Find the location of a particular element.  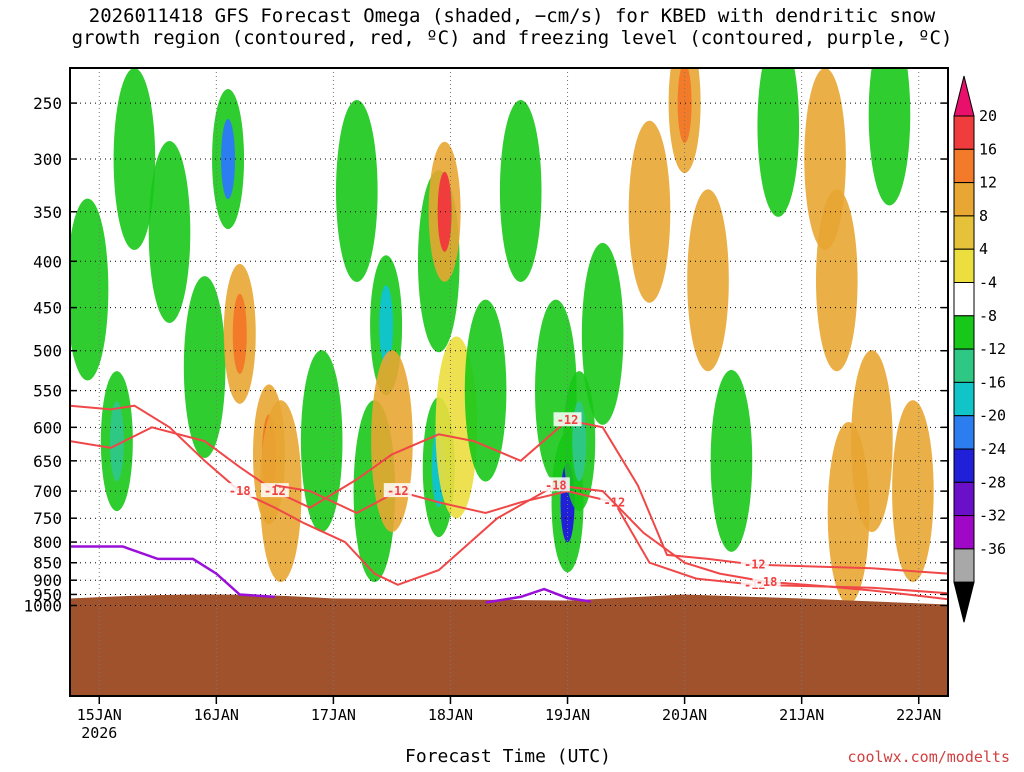

x-tick-label: 18JAN is located at coordinates (450, 715).